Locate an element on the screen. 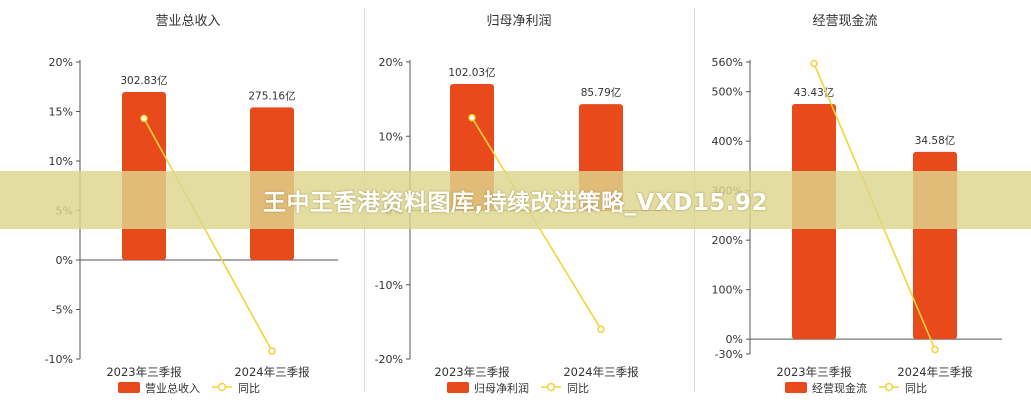 This screenshot has height=404, width=1031. y-tick-label: 100% is located at coordinates (727, 290).